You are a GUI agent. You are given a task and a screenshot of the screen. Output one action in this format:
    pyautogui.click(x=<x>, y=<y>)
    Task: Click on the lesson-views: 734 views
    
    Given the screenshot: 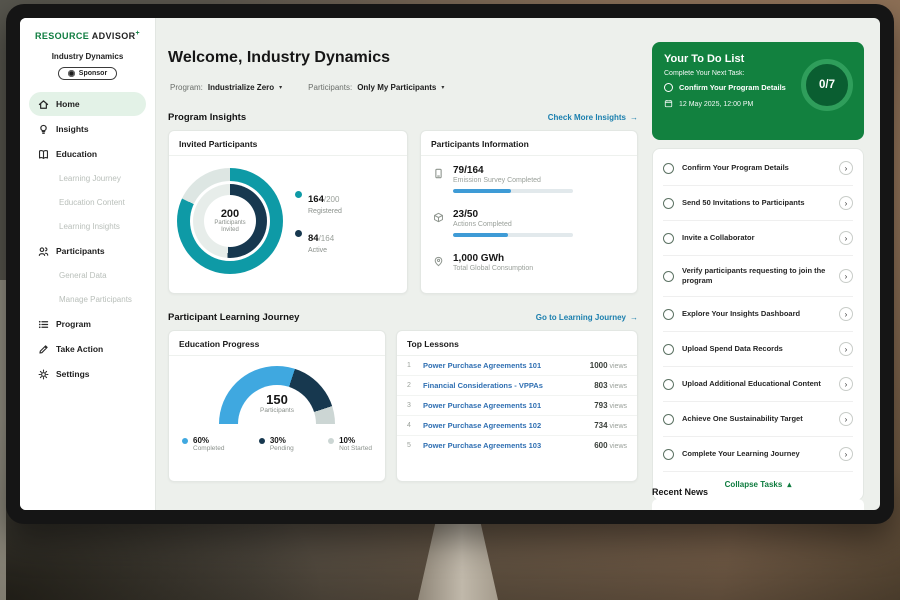 What is the action you would take?
    pyautogui.click(x=610, y=425)
    